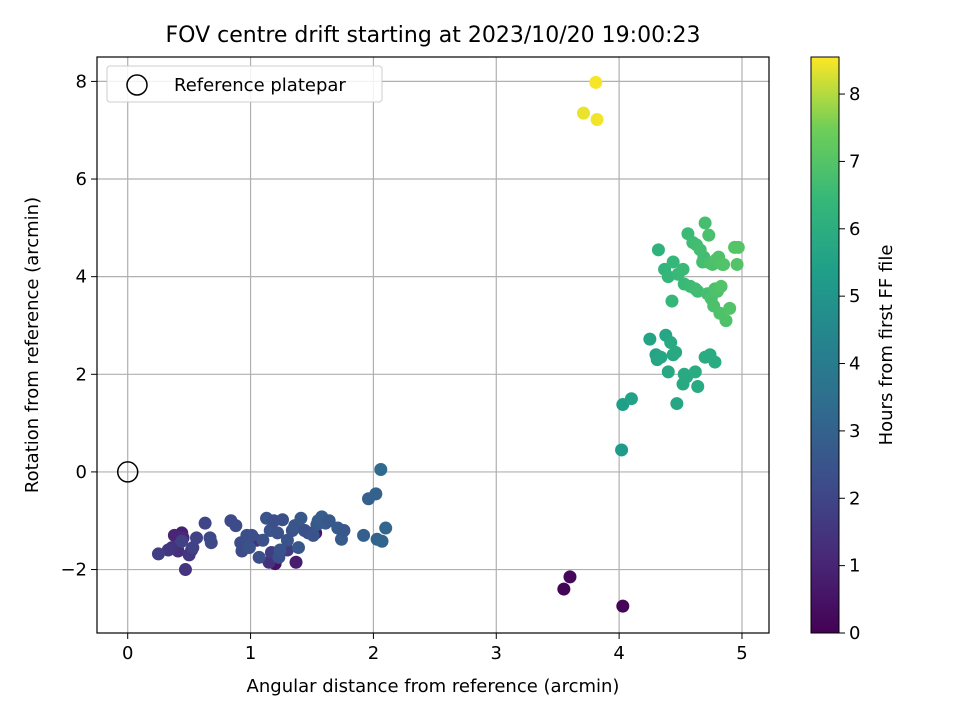  What do you see at coordinates (854, 498) in the screenshot?
I see `colorbar-tick-label: 2` at bounding box center [854, 498].